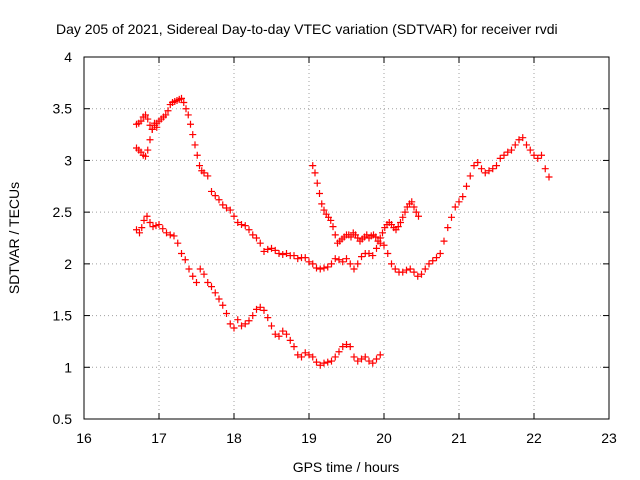 This screenshot has height=480, width=640. Describe the element at coordinates (609, 438) in the screenshot. I see `x-tick-label: 23` at that location.